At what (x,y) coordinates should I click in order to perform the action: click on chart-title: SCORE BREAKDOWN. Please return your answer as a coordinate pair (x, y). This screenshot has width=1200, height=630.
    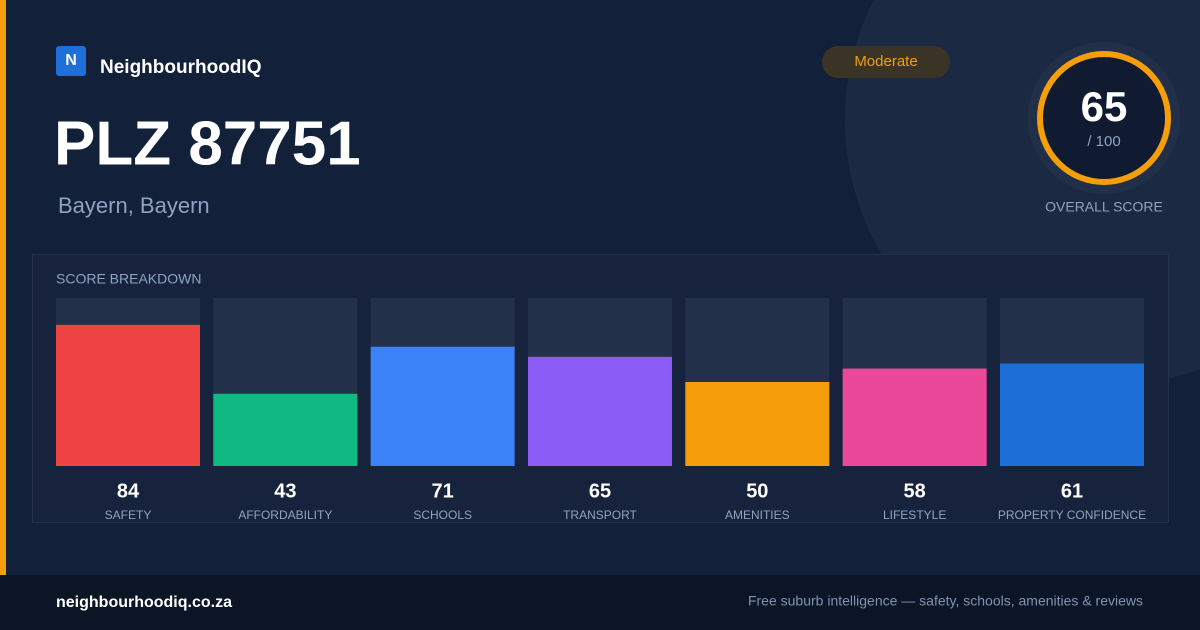
    Looking at the image, I should click on (128, 279).